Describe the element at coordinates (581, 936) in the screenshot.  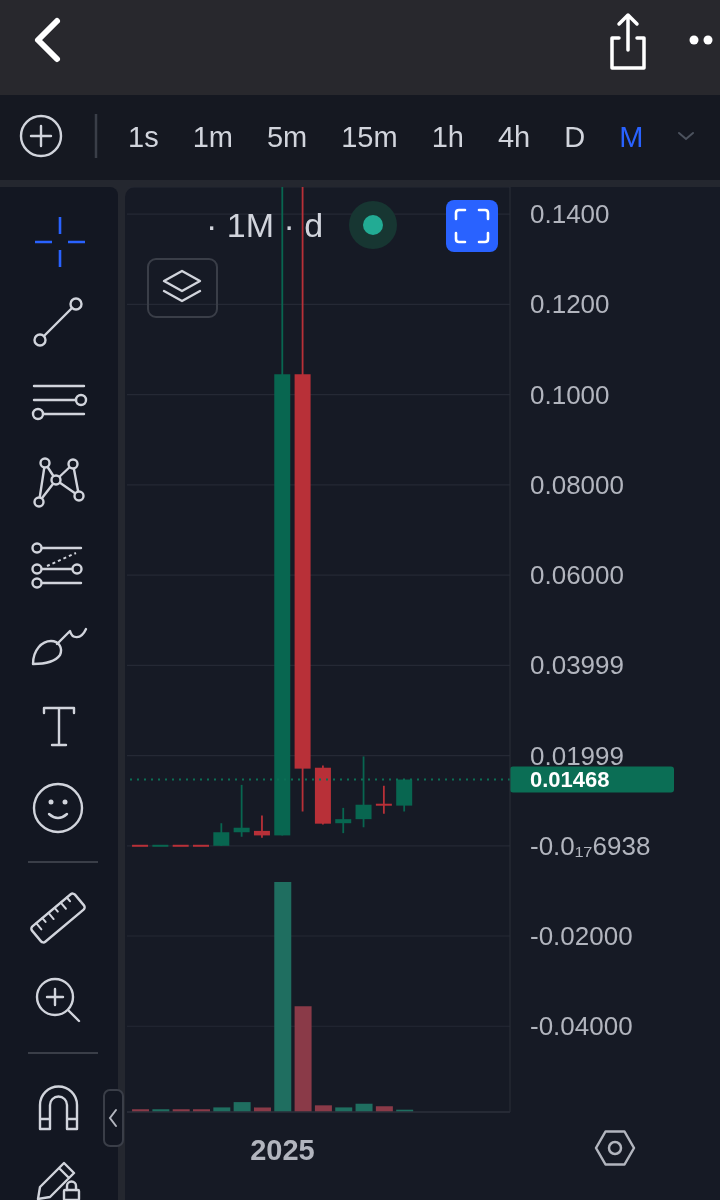
I see `y-tick-label: -0.02000` at that location.